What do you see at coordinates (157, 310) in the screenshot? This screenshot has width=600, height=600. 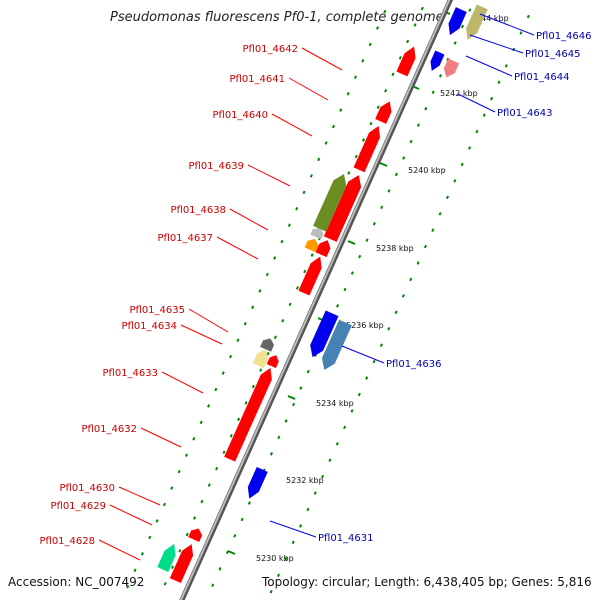 I see `forward-gene-label: Pfl01_4635` at bounding box center [157, 310].